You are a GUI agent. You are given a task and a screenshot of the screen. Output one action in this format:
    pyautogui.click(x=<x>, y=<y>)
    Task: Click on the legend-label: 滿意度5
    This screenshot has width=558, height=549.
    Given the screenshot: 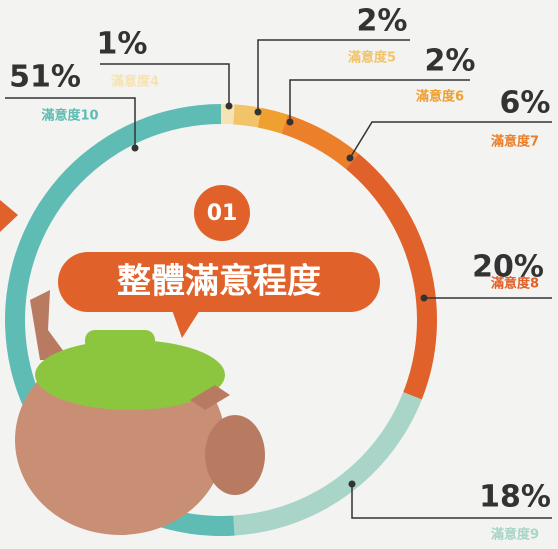 What is the action you would take?
    pyautogui.click(x=372, y=58)
    